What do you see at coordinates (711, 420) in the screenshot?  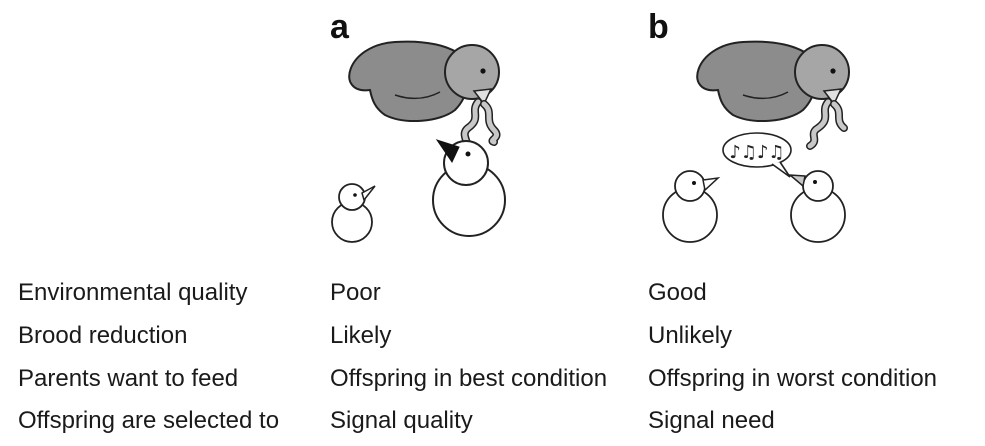 I see `row-b-offspring-selected: Signal need` at bounding box center [711, 420].